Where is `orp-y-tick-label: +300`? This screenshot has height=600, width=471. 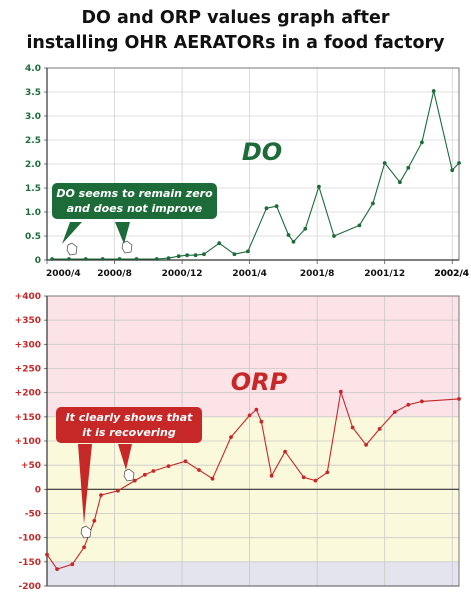
orp-y-tick-label: +300 is located at coordinates (28, 345).